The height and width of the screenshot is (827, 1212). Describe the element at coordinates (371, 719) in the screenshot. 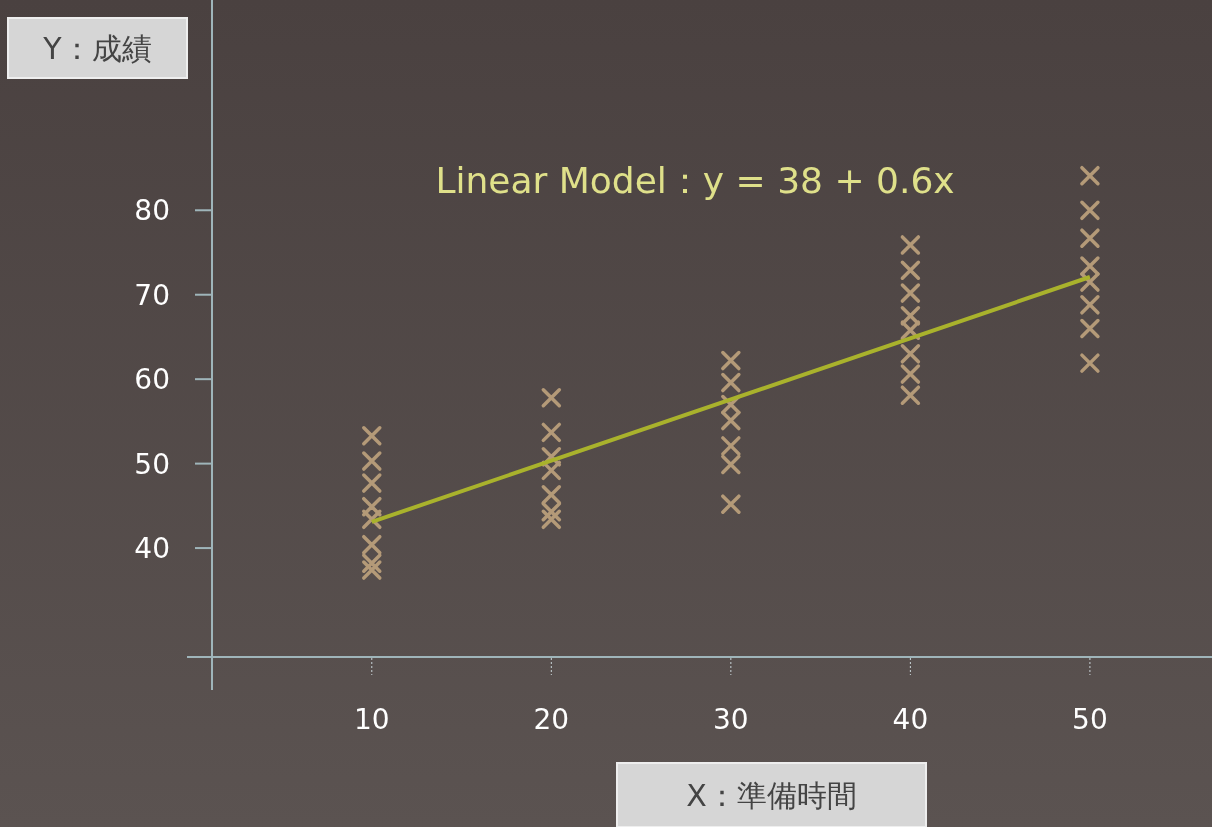

I see `x-tick-label: 10` at that location.